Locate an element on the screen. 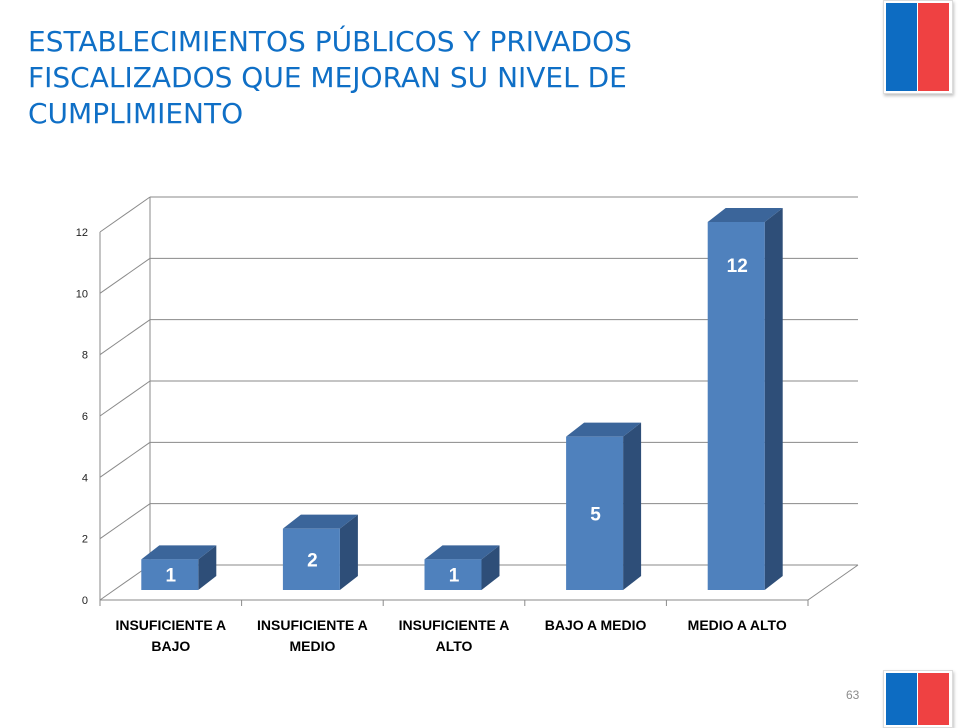 This screenshot has height=728, width=960. y-tick-label: 2 is located at coordinates (85, 540).